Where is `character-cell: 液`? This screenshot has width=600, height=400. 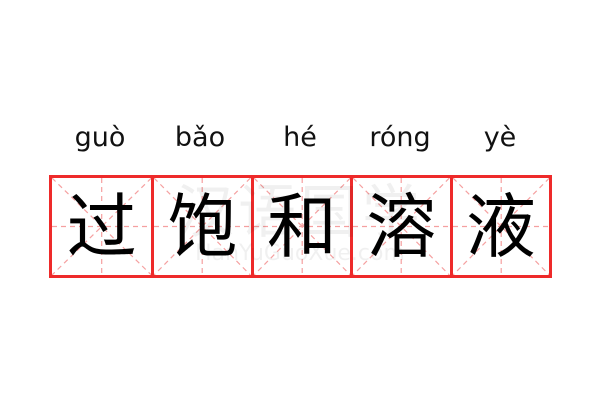 character-cell: 液 is located at coordinates (499, 226).